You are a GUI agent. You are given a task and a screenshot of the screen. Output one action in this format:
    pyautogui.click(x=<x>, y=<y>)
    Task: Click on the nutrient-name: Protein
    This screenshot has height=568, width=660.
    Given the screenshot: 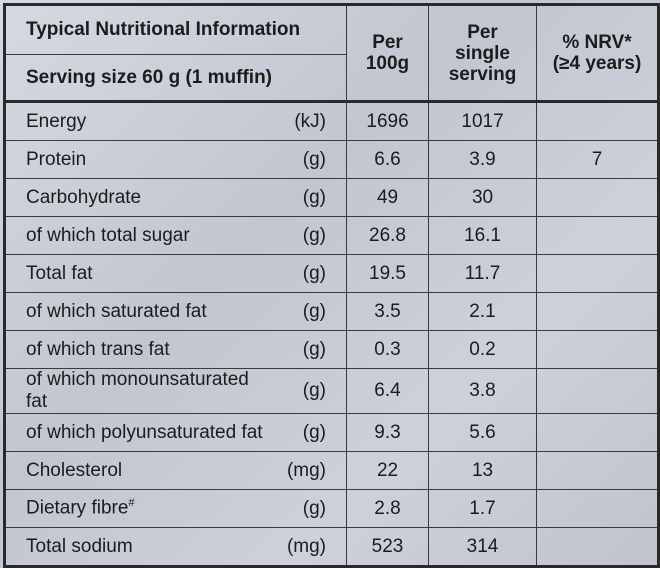 What is the action you would take?
    pyautogui.click(x=139, y=159)
    